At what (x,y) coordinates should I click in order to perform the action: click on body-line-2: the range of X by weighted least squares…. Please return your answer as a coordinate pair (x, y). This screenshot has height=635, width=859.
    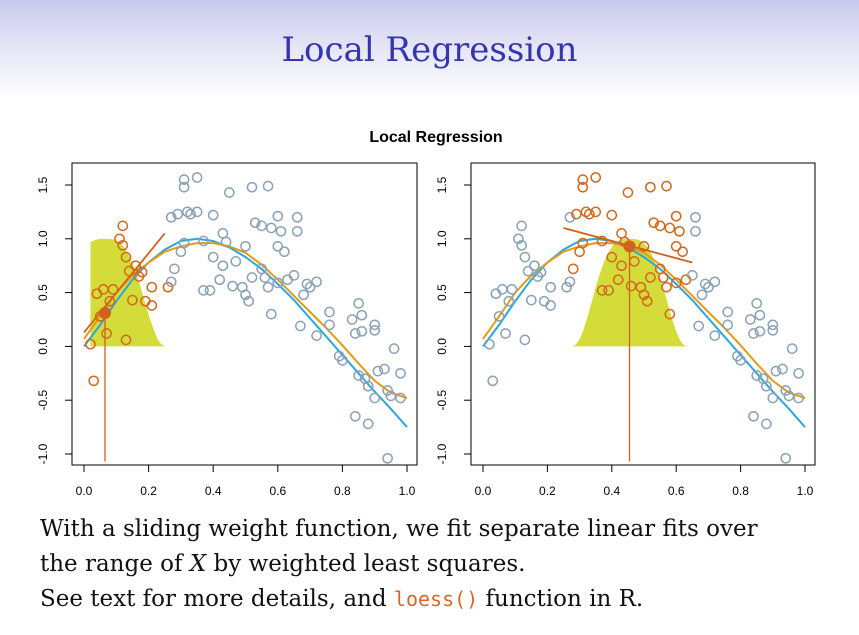
    Looking at the image, I should click on (440, 564).